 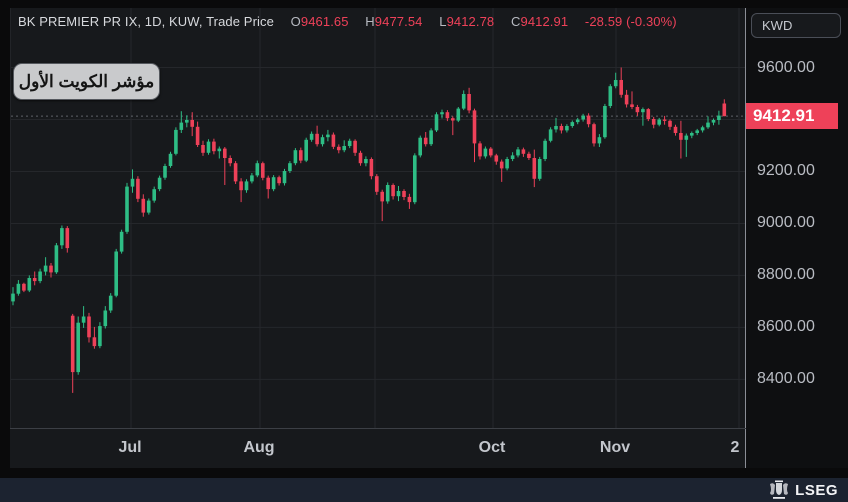 What do you see at coordinates (796, 25) in the screenshot?
I see `currency-button: KWD` at bounding box center [796, 25].